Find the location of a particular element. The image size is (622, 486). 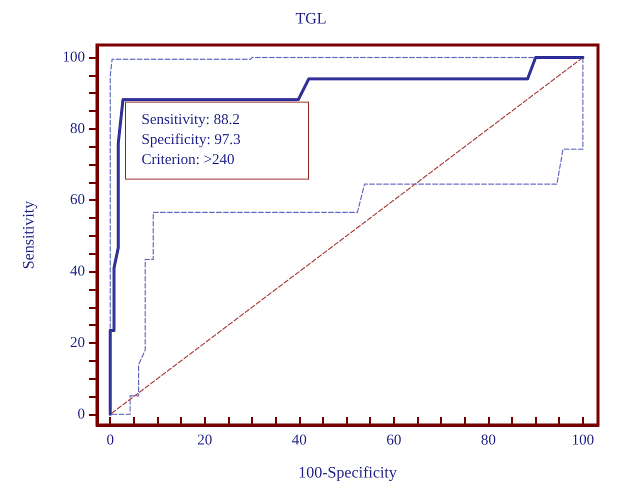

y-tick-label: 0 is located at coordinates (81, 414).